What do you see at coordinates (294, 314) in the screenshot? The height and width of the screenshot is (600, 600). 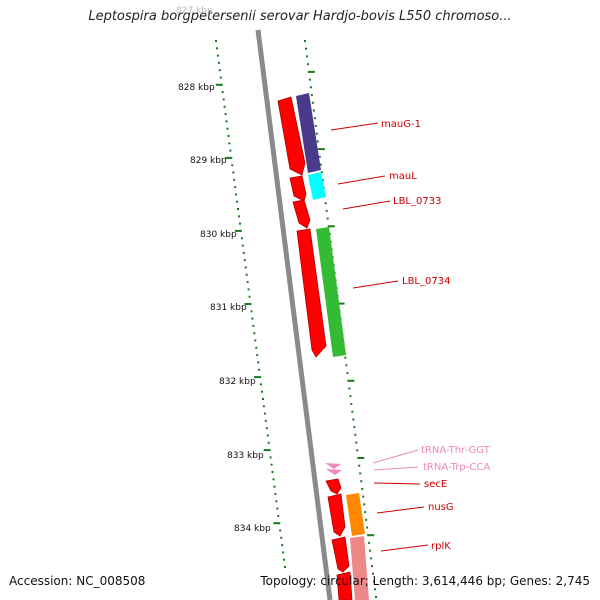 I see `chromosome-backbone` at bounding box center [294, 314].